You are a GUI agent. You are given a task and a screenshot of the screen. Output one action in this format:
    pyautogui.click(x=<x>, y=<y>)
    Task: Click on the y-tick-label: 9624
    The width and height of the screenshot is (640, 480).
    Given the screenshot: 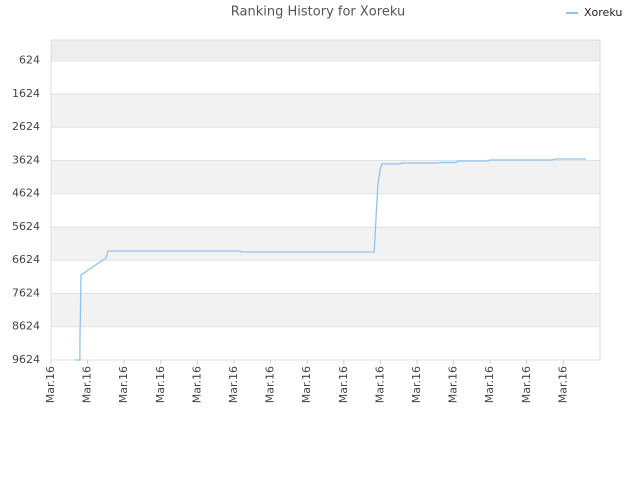 What is the action you would take?
    pyautogui.click(x=26, y=359)
    